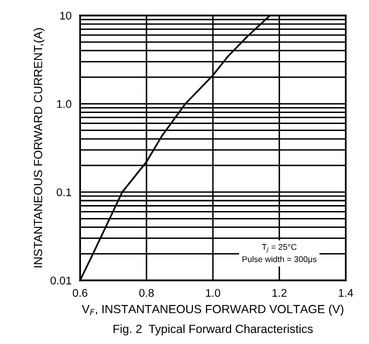  What do you see at coordinates (64, 192) in the screenshot?
I see `y-tick-label: 0.1` at bounding box center [64, 192].